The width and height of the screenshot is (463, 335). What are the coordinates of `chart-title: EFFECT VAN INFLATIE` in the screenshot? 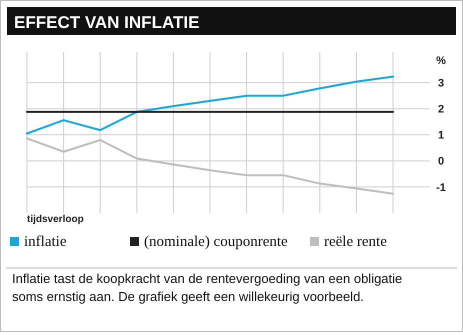 It's located at (107, 22).